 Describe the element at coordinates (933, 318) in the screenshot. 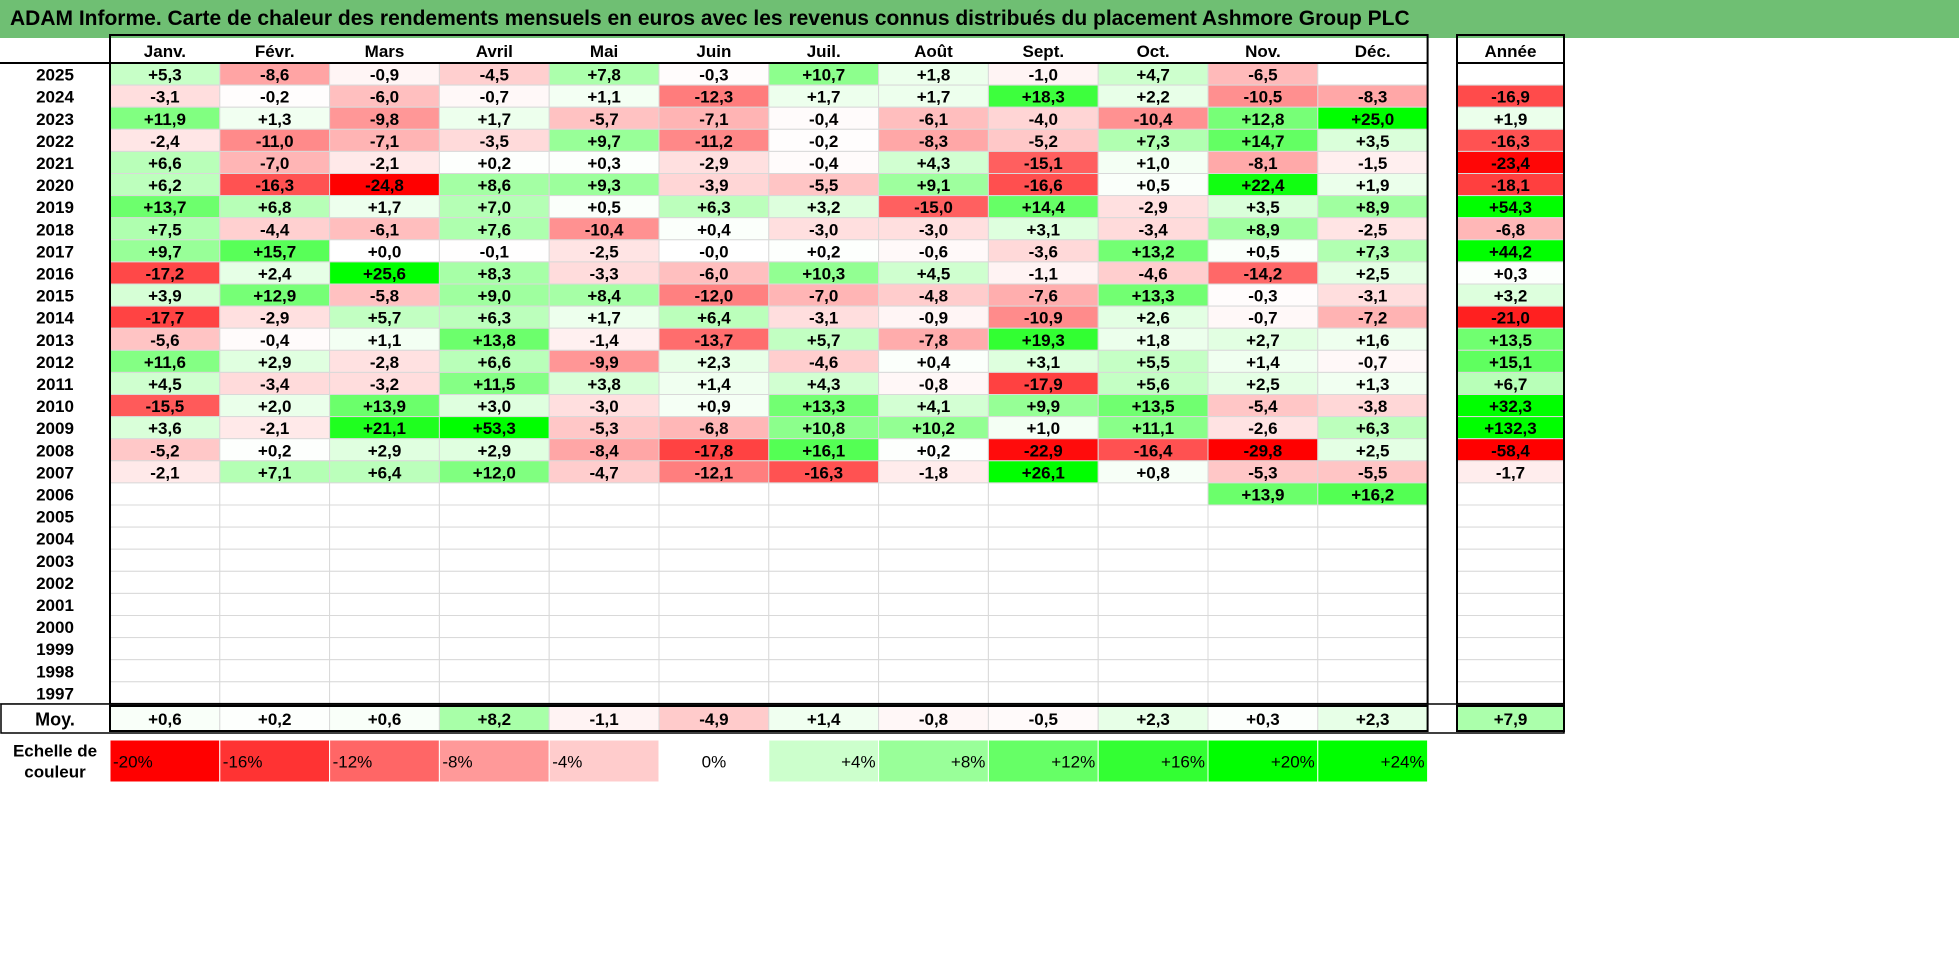

I see `cell-value: -0,9` at that location.